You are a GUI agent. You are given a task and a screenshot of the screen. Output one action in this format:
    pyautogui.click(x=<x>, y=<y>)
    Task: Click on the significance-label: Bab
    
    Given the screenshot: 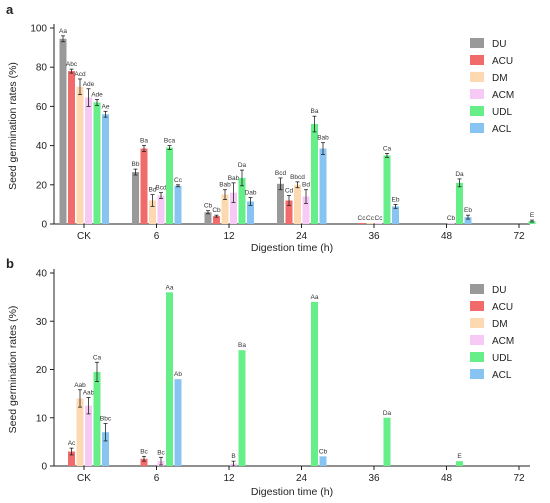 What is the action you would take?
    pyautogui.click(x=225, y=185)
    